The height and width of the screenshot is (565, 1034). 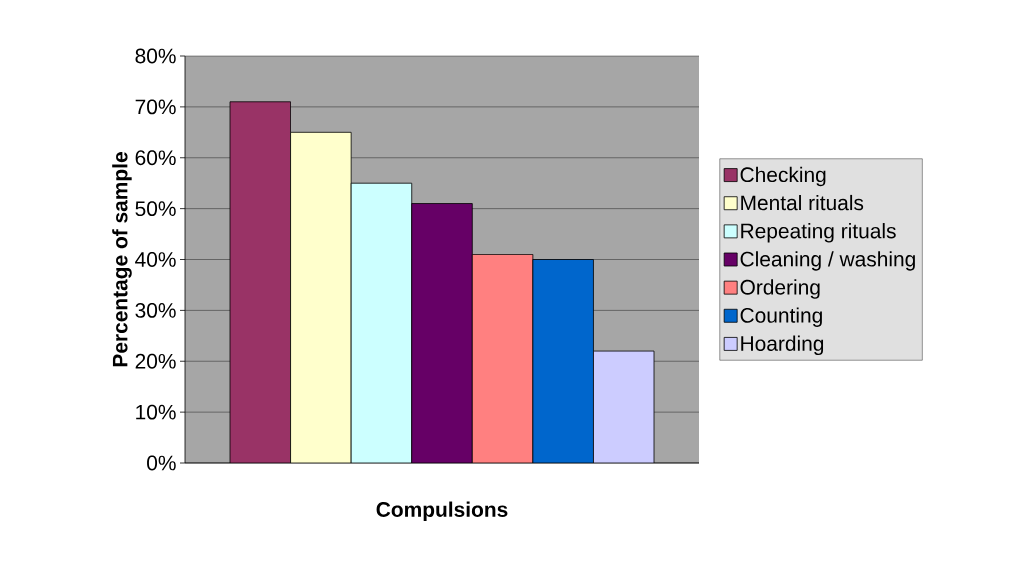 What do you see at coordinates (122, 259) in the screenshot?
I see `y-axis-title: Percentage of sample` at bounding box center [122, 259].